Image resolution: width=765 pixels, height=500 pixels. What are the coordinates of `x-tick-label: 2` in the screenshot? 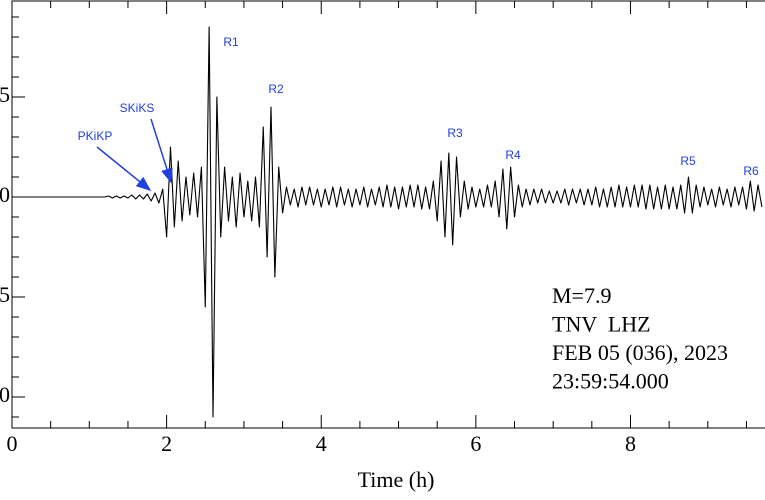 It's located at (166, 443).